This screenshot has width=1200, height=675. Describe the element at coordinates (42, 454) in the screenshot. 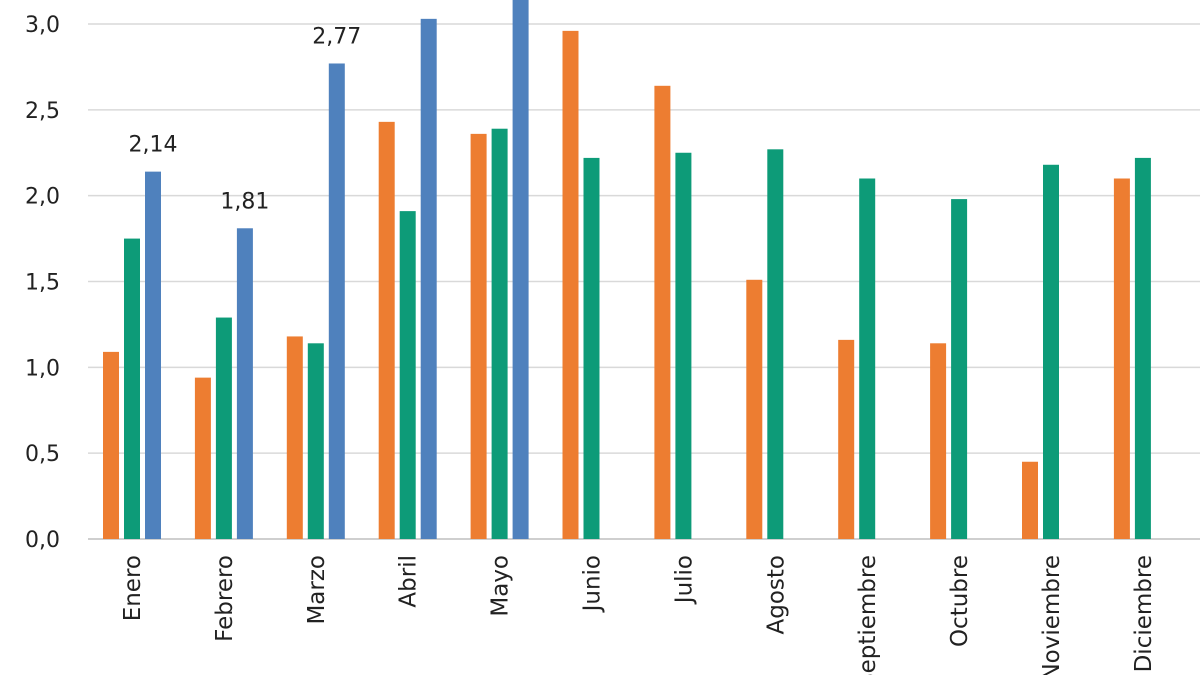

I see `y-tick-label: 0,5` at that location.